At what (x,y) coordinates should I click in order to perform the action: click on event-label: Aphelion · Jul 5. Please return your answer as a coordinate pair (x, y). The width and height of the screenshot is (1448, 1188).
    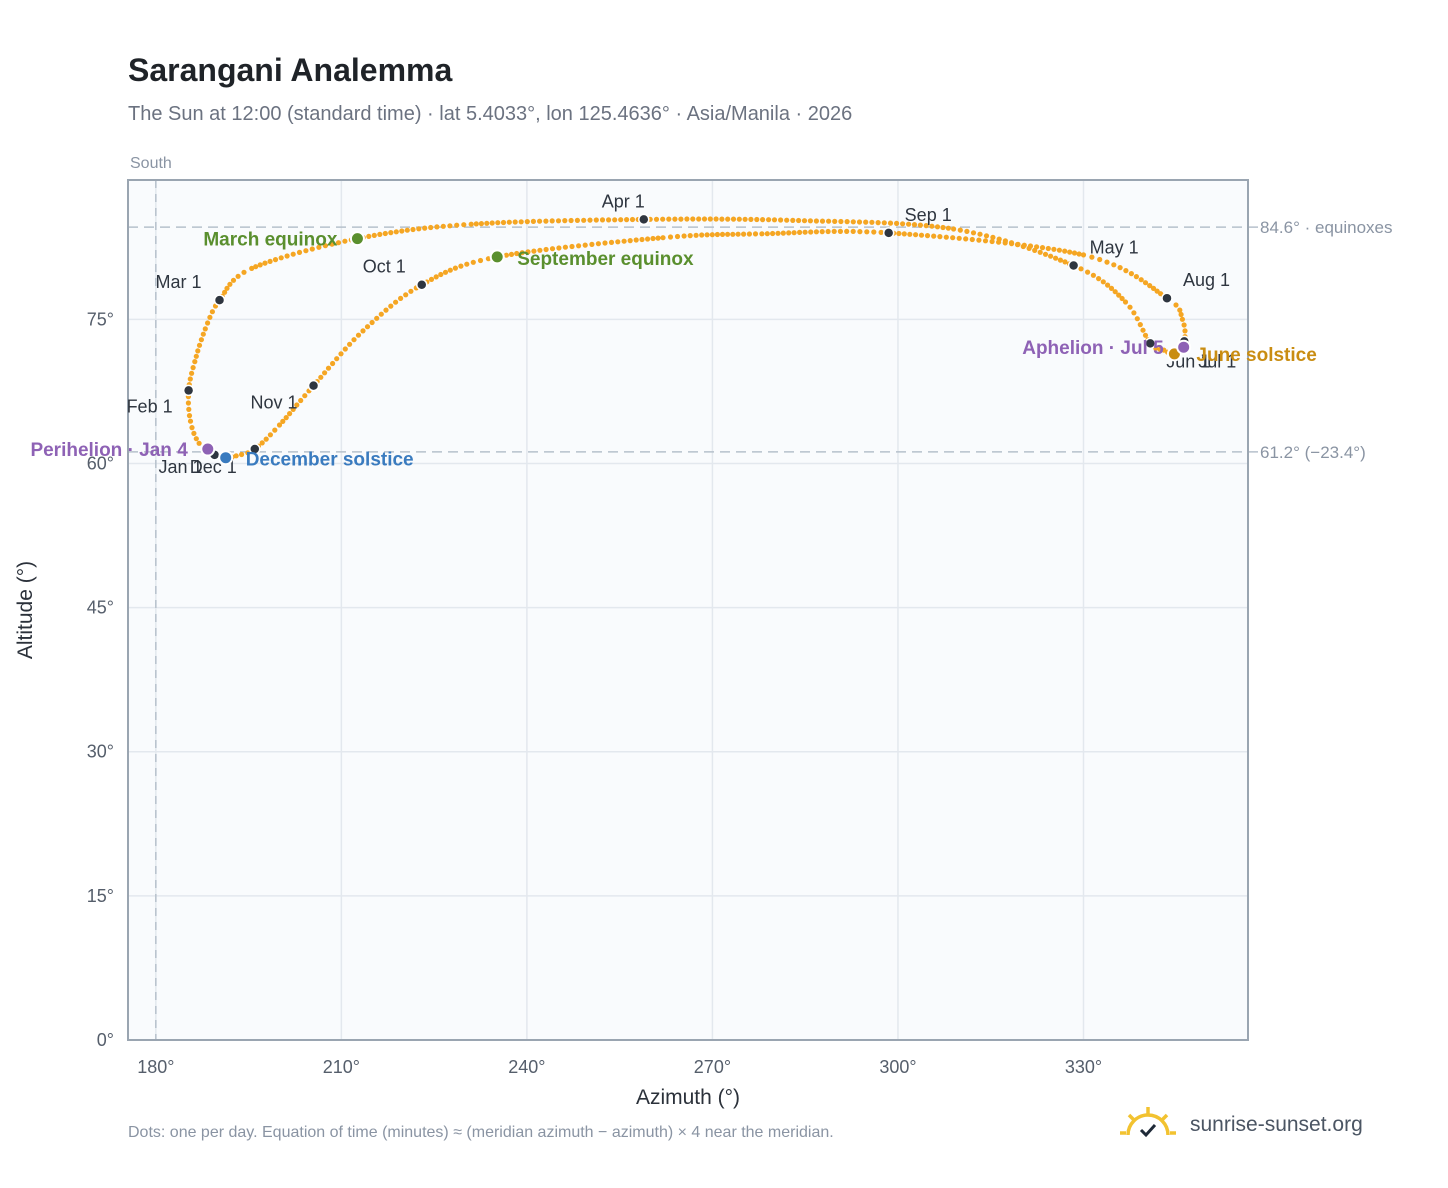
    Looking at the image, I should click on (1093, 348).